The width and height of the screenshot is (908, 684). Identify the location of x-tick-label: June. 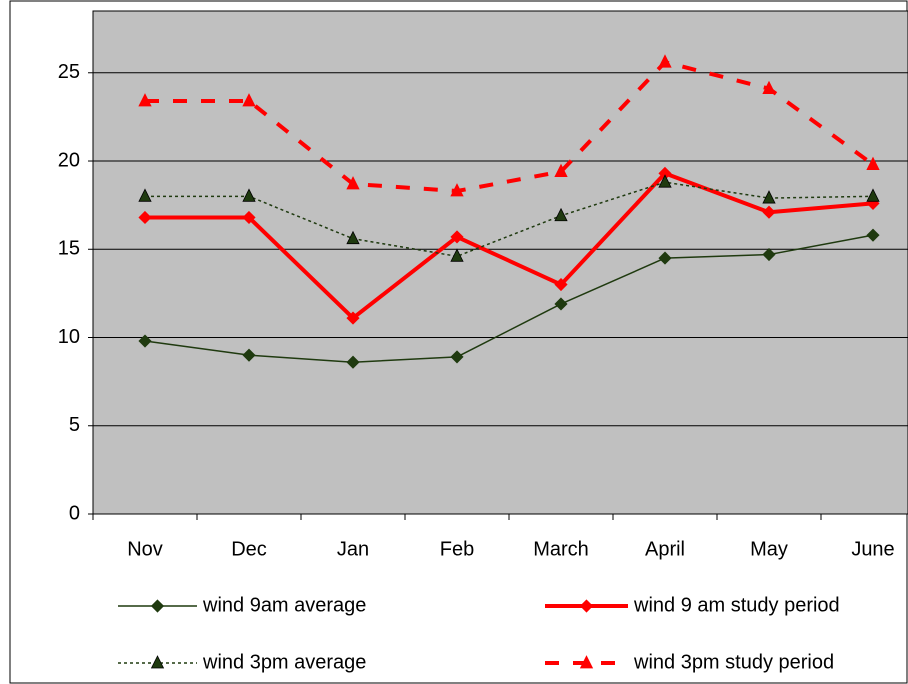
(872, 549).